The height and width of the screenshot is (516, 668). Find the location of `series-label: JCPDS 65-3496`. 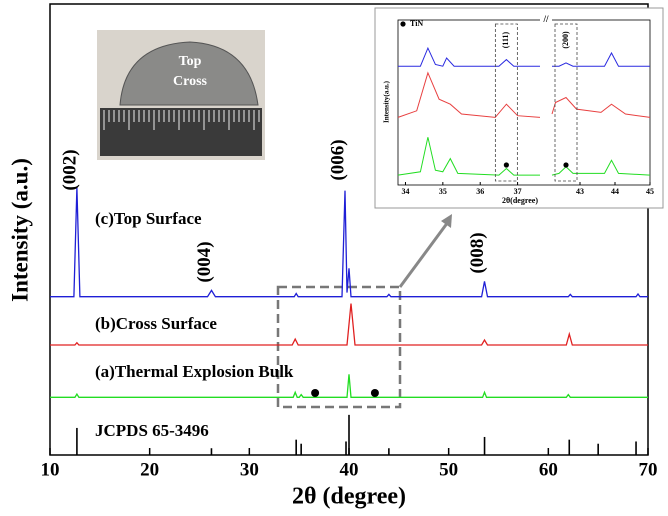

series-label: JCPDS 65-3496 is located at coordinates (152, 430).